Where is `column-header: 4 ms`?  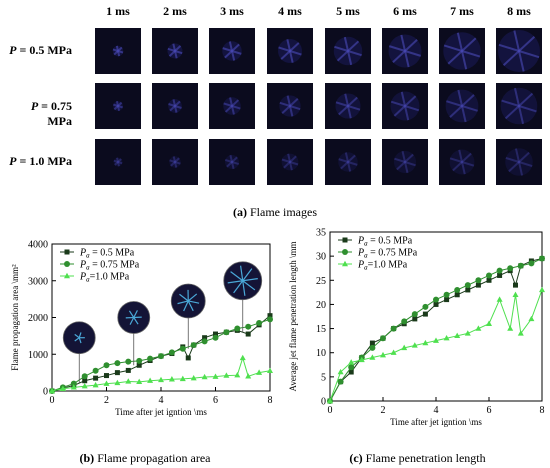
column-header: 4 ms is located at coordinates (290, 11).